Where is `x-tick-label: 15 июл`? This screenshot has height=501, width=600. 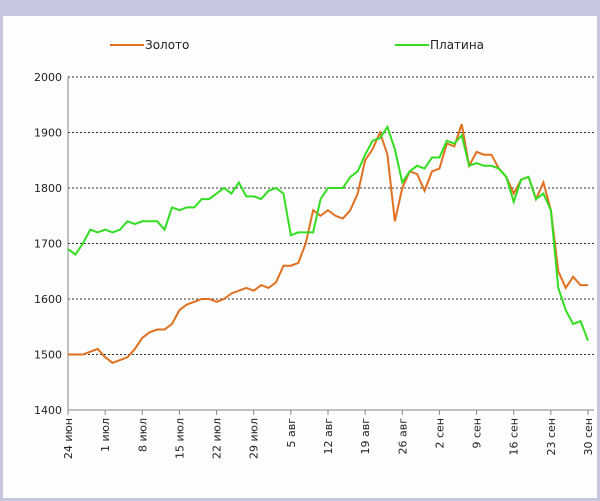
x-tick-label: 15 июл is located at coordinates (179, 438).